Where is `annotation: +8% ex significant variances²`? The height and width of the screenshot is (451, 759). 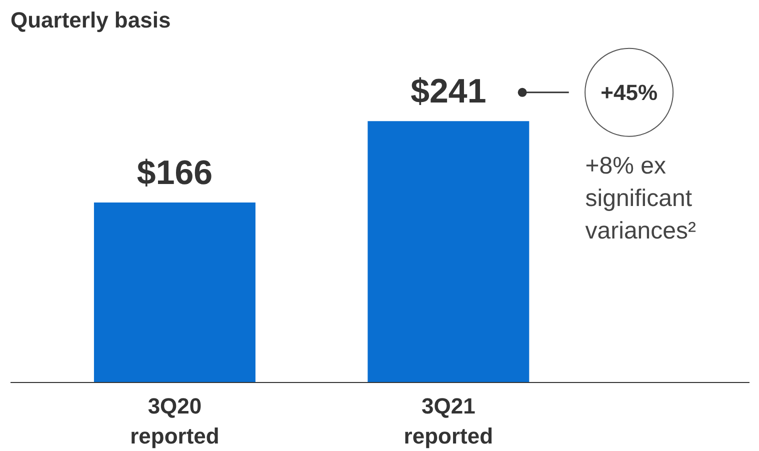 annotation: +8% ex significant variances² is located at coordinates (640, 198).